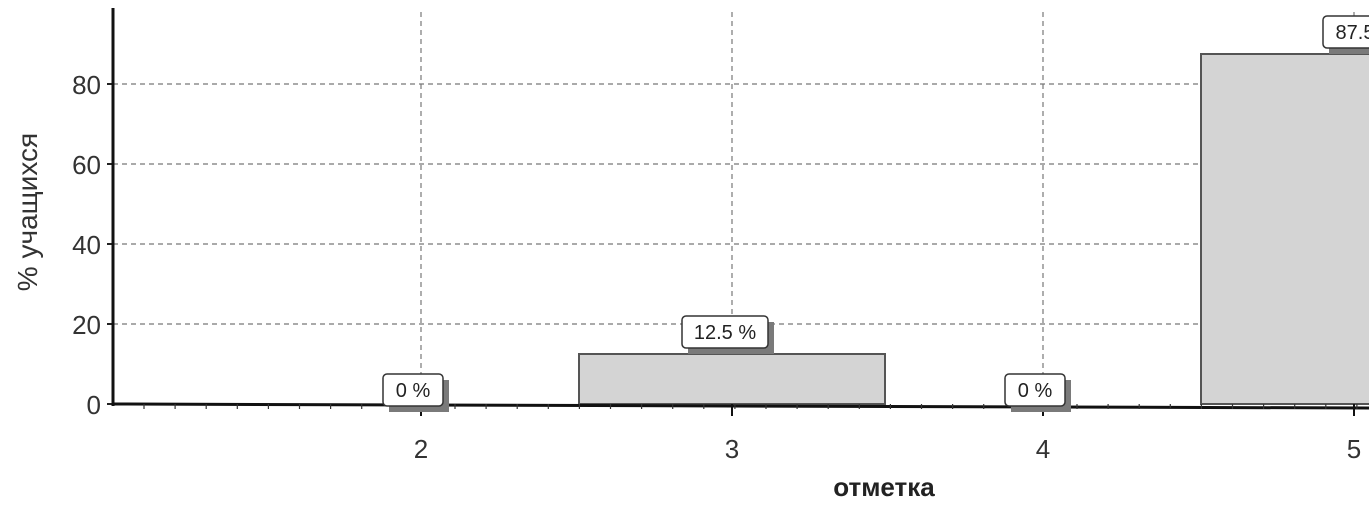  I want to click on x-tick-label: 2, so click(421, 449).